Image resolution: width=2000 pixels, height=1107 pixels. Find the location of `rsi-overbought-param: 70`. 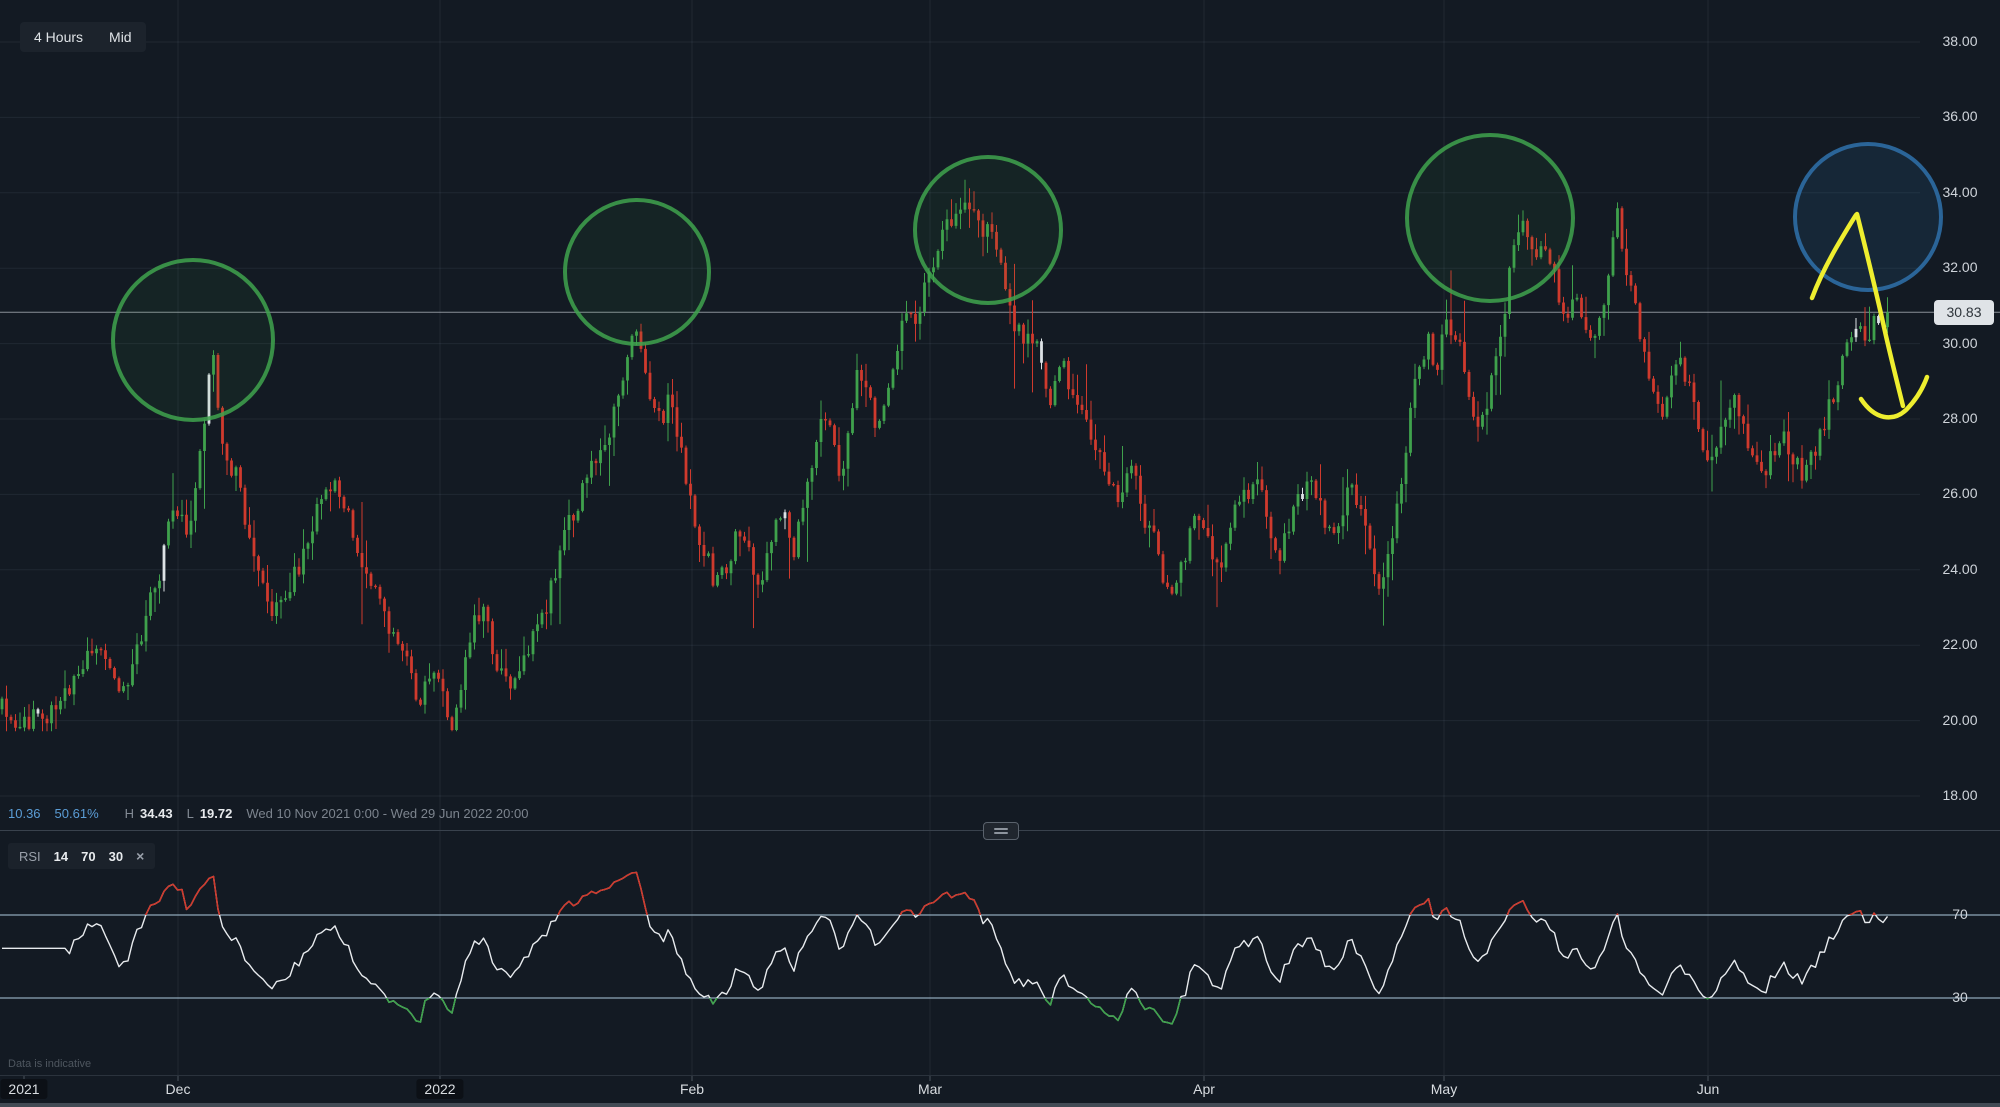

rsi-overbought-param: 70 is located at coordinates (88, 856).